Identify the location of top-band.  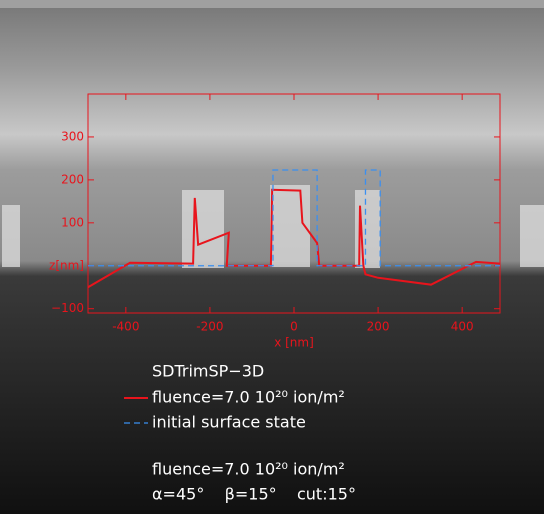
(272, 4).